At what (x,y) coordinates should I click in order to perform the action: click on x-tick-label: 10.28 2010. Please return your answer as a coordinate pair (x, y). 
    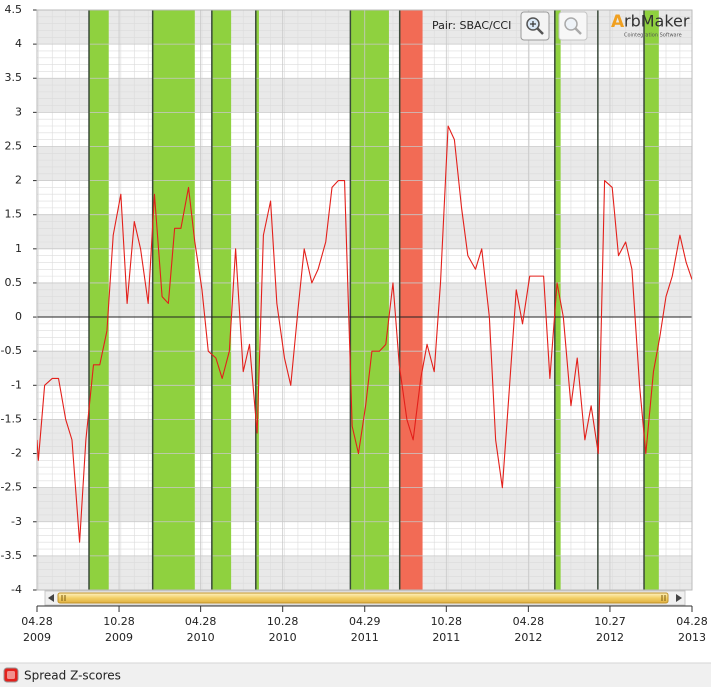
    Looking at the image, I should click on (282, 629).